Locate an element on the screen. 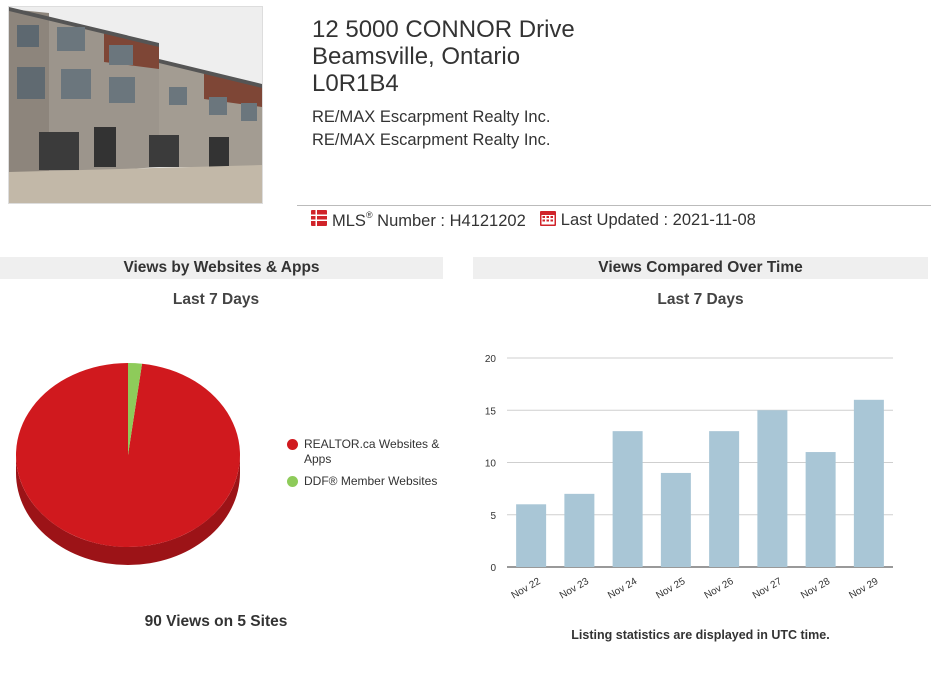  last-updated: Last Updated : 2021-11-08 is located at coordinates (647, 220).